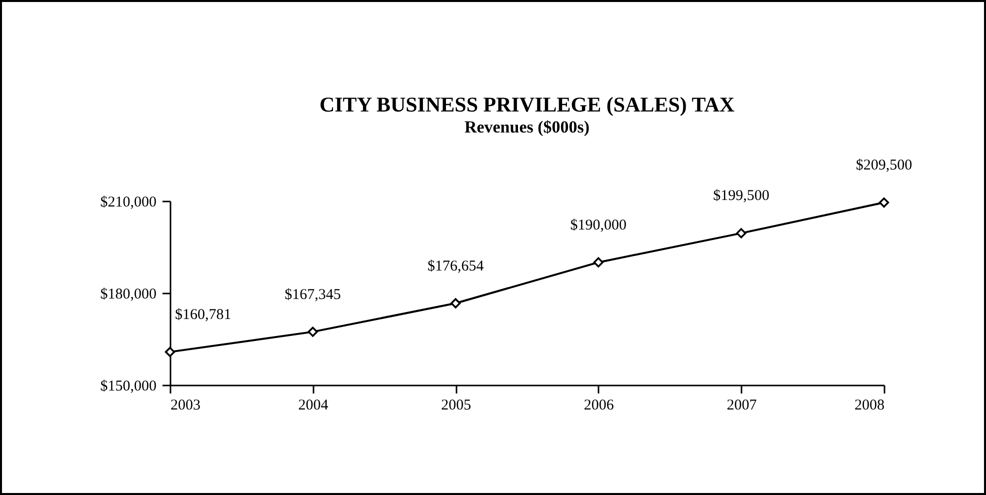 The height and width of the screenshot is (495, 986). I want to click on y-tick-label: $210,000, so click(128, 202).